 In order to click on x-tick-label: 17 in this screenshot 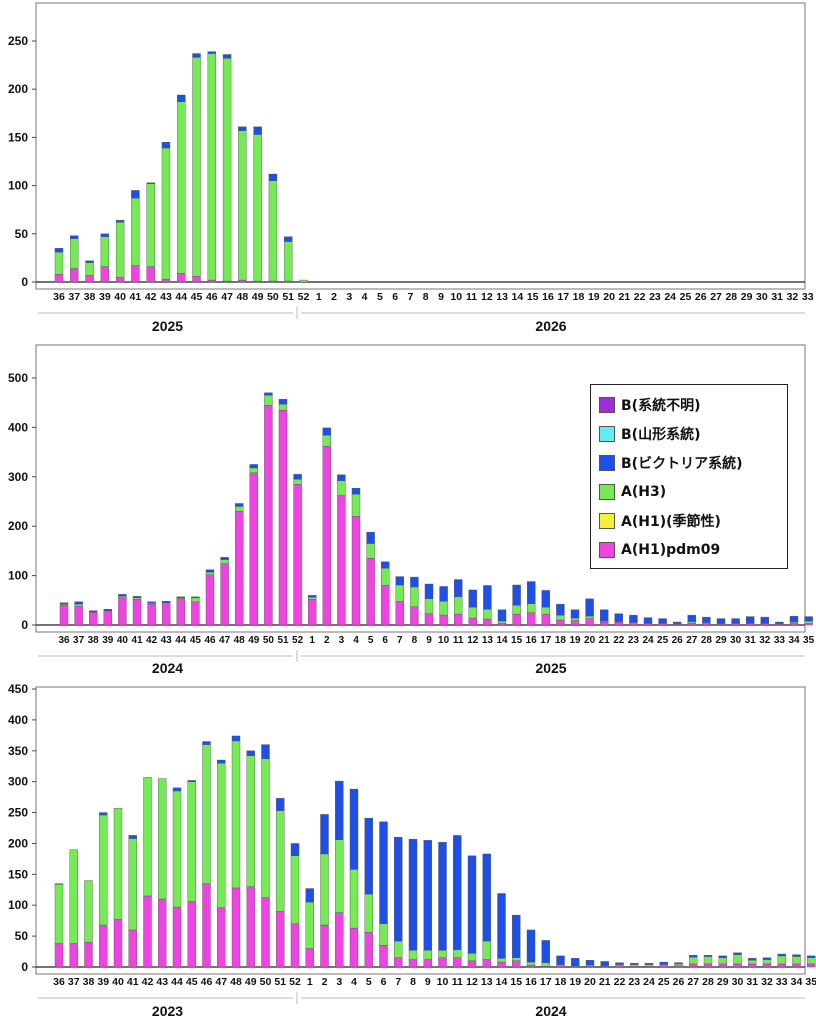, I will do `click(546, 982)`.